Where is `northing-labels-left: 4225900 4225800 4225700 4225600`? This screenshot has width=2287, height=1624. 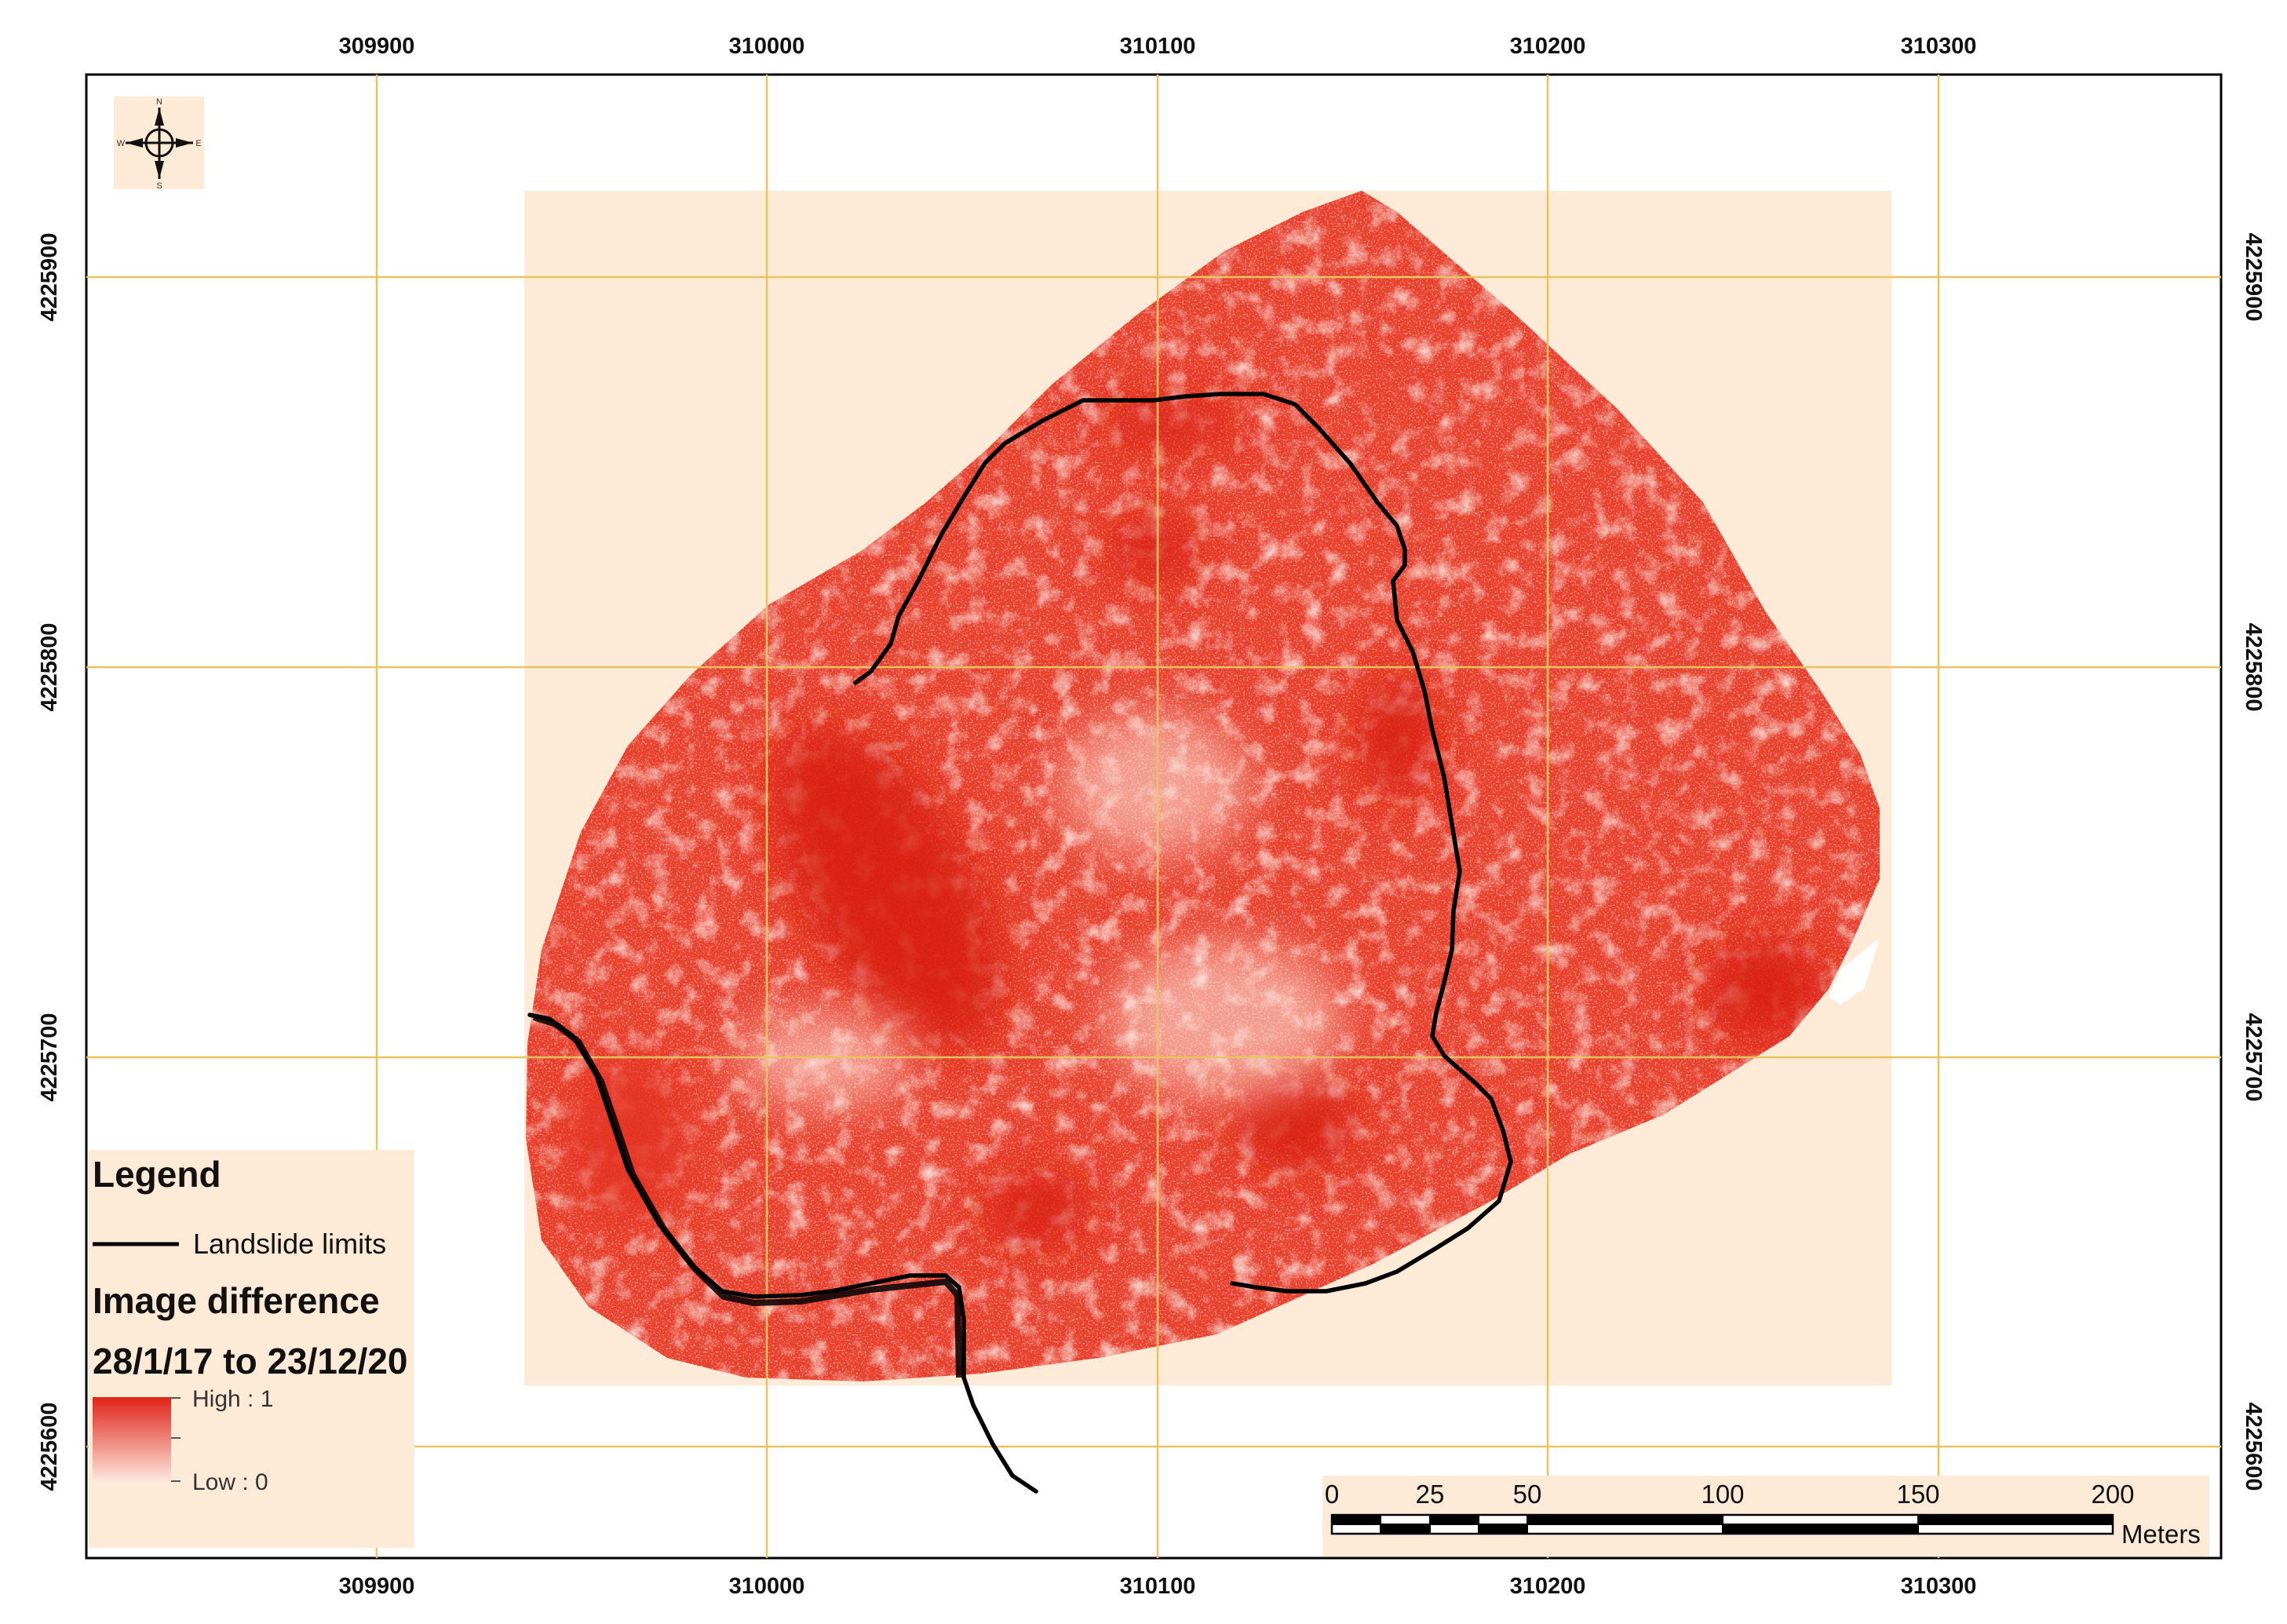 northing-labels-left: 4225900 4225800 4225700 4225600 is located at coordinates (49, 862).